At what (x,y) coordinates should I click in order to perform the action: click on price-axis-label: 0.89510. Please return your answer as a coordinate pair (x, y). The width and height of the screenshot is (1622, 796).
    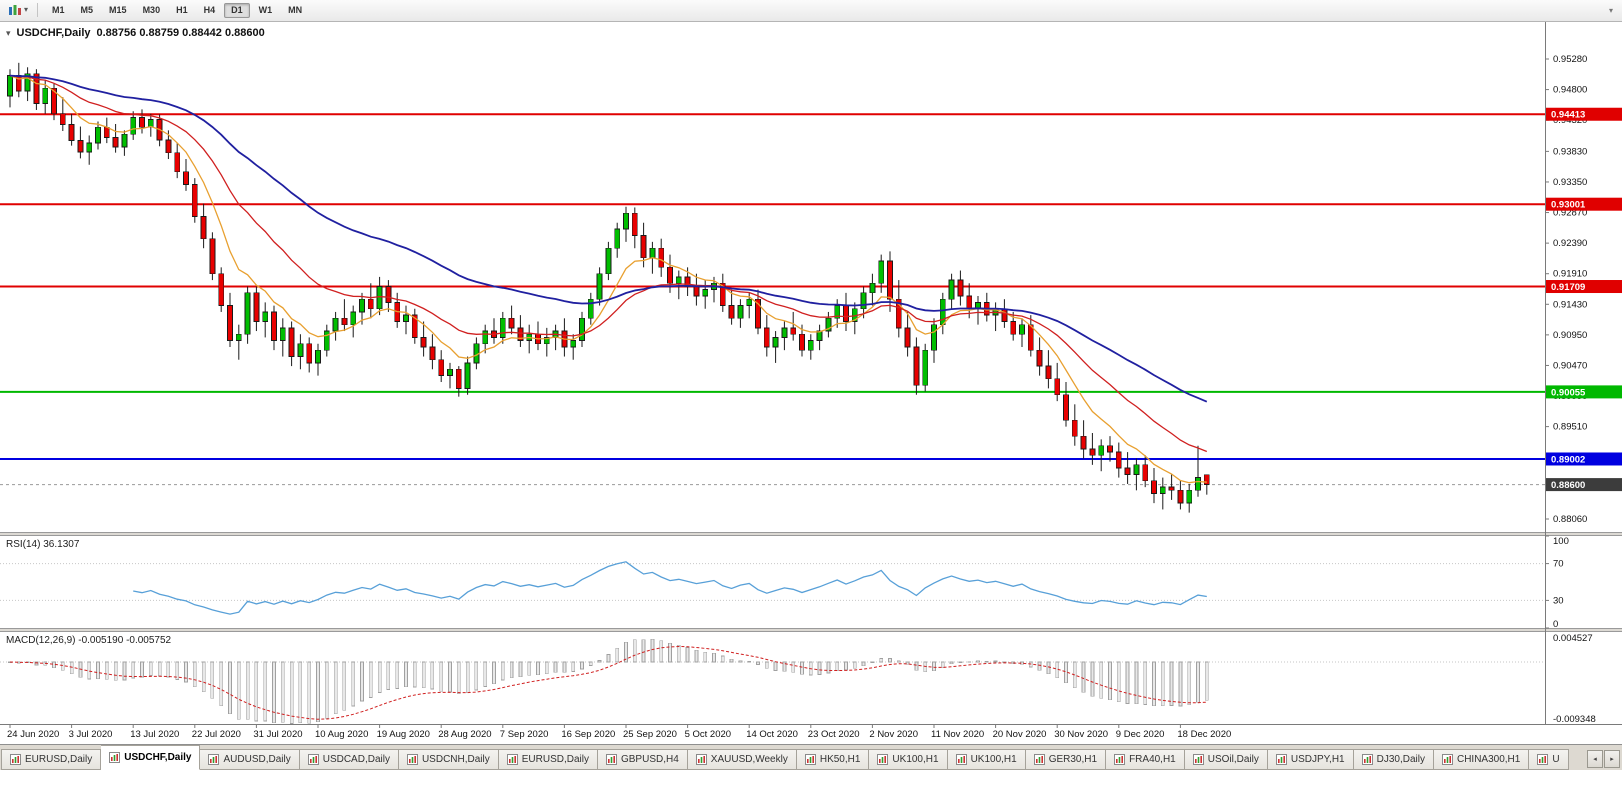
    Looking at the image, I should click on (1570, 427).